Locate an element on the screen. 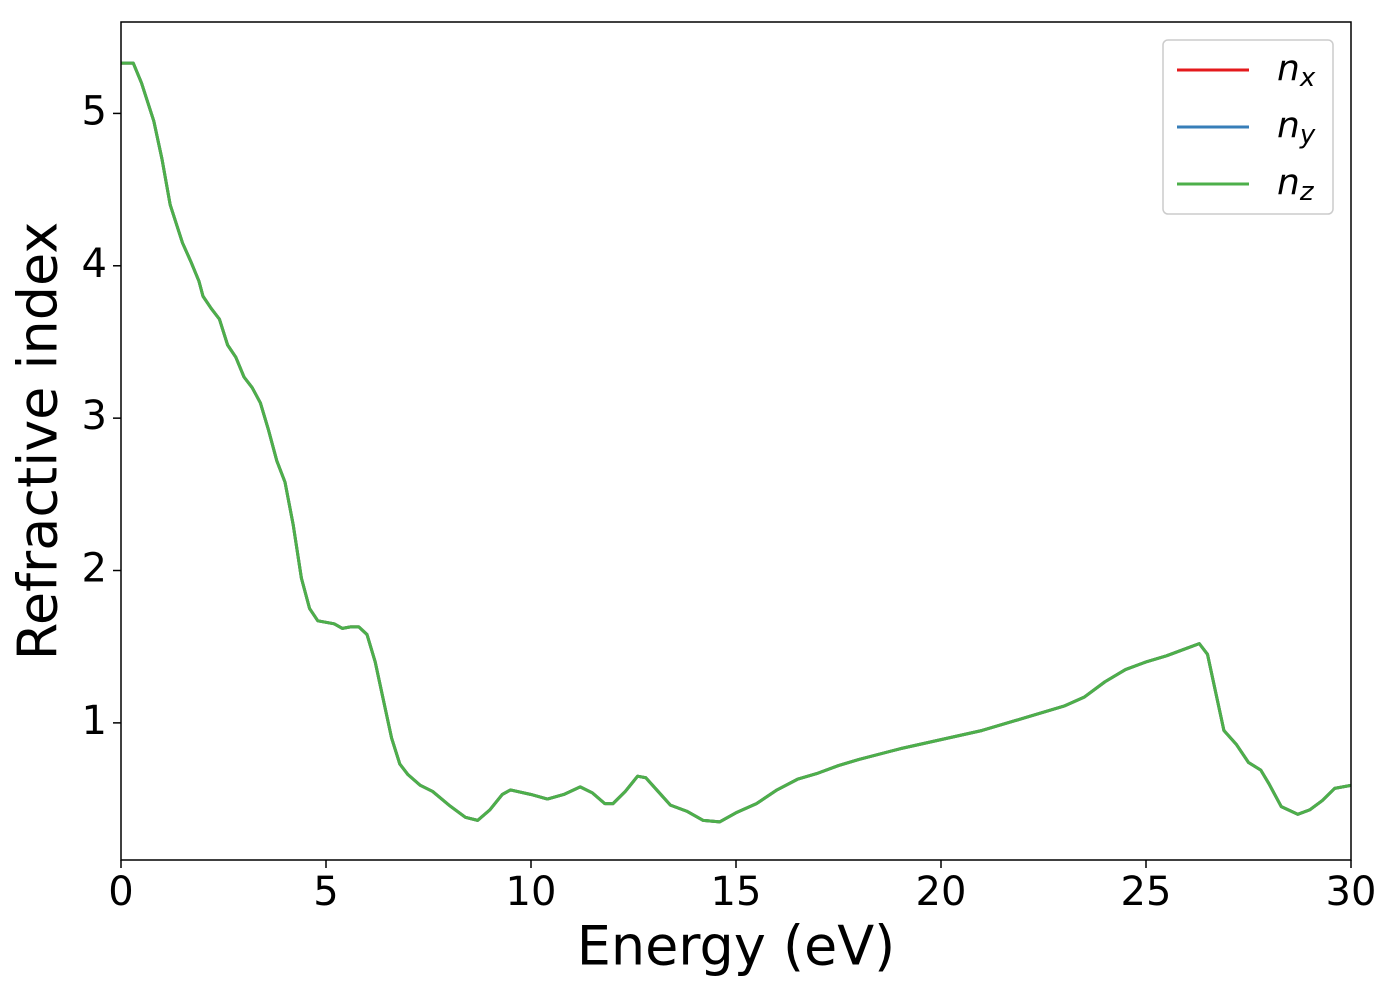  legend-label: ny is located at coordinates (1296, 127).